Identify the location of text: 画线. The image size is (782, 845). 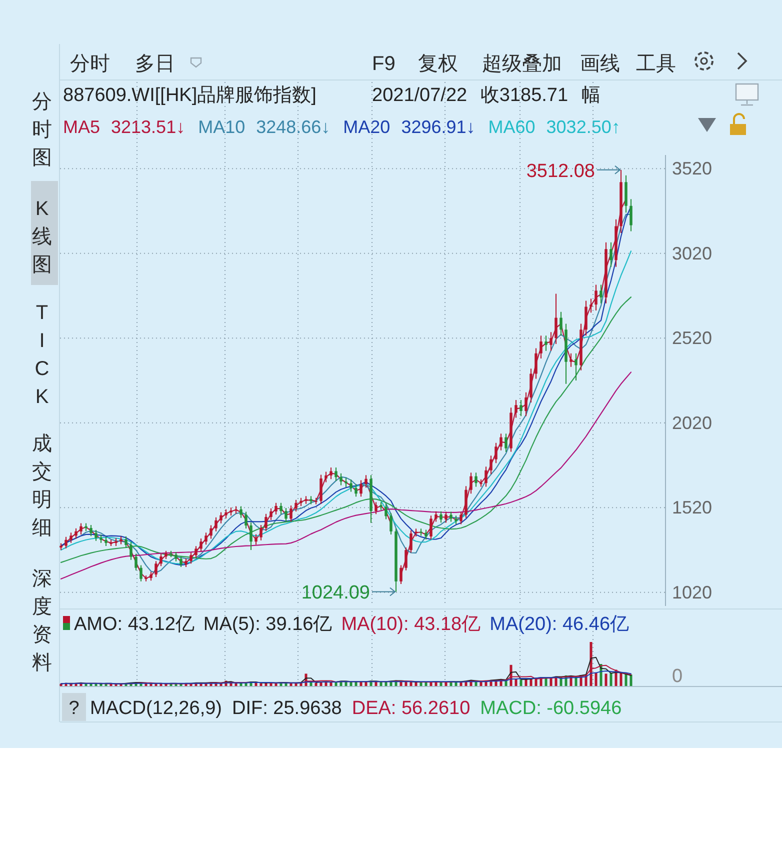
(600, 64).